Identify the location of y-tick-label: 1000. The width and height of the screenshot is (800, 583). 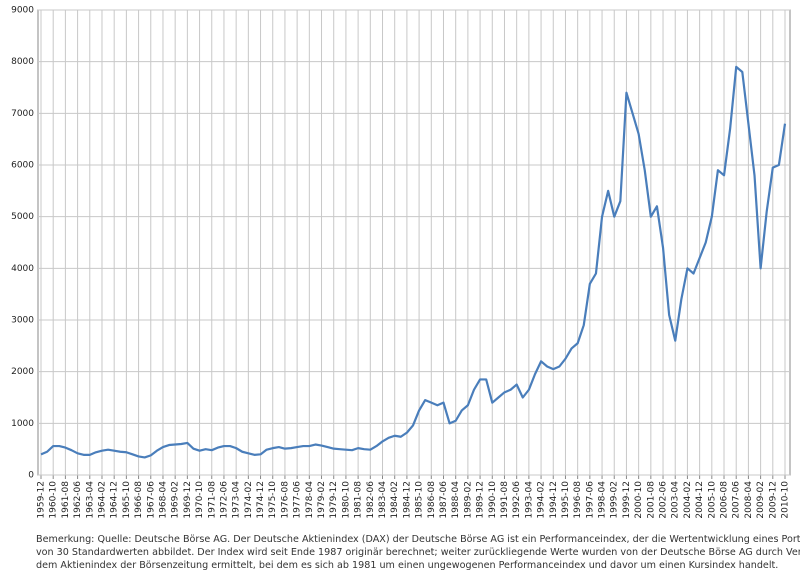
(22, 424).